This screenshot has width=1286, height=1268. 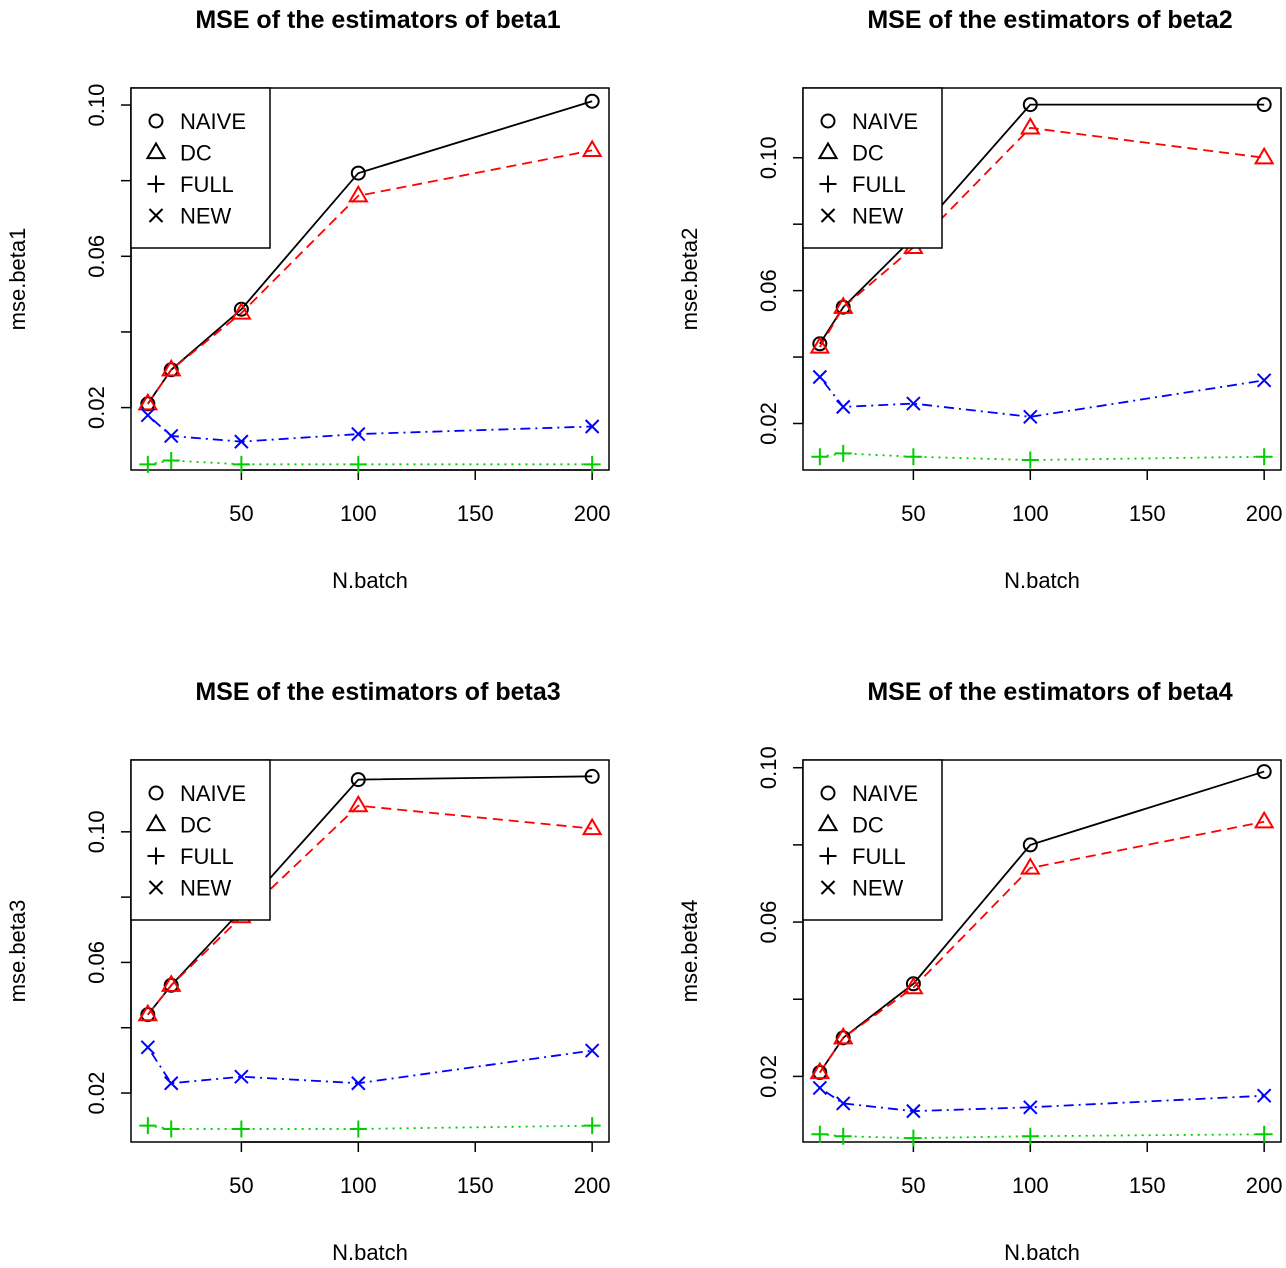 I want to click on y-axis-label: mse.beta2, so click(x=689, y=279).